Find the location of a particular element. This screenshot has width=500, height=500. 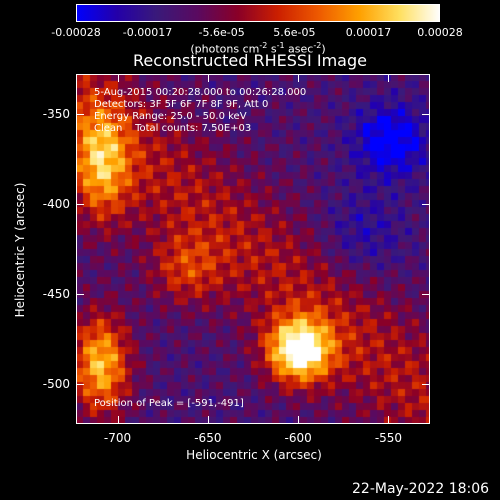

colorbar-gradient is located at coordinates (258, 13).